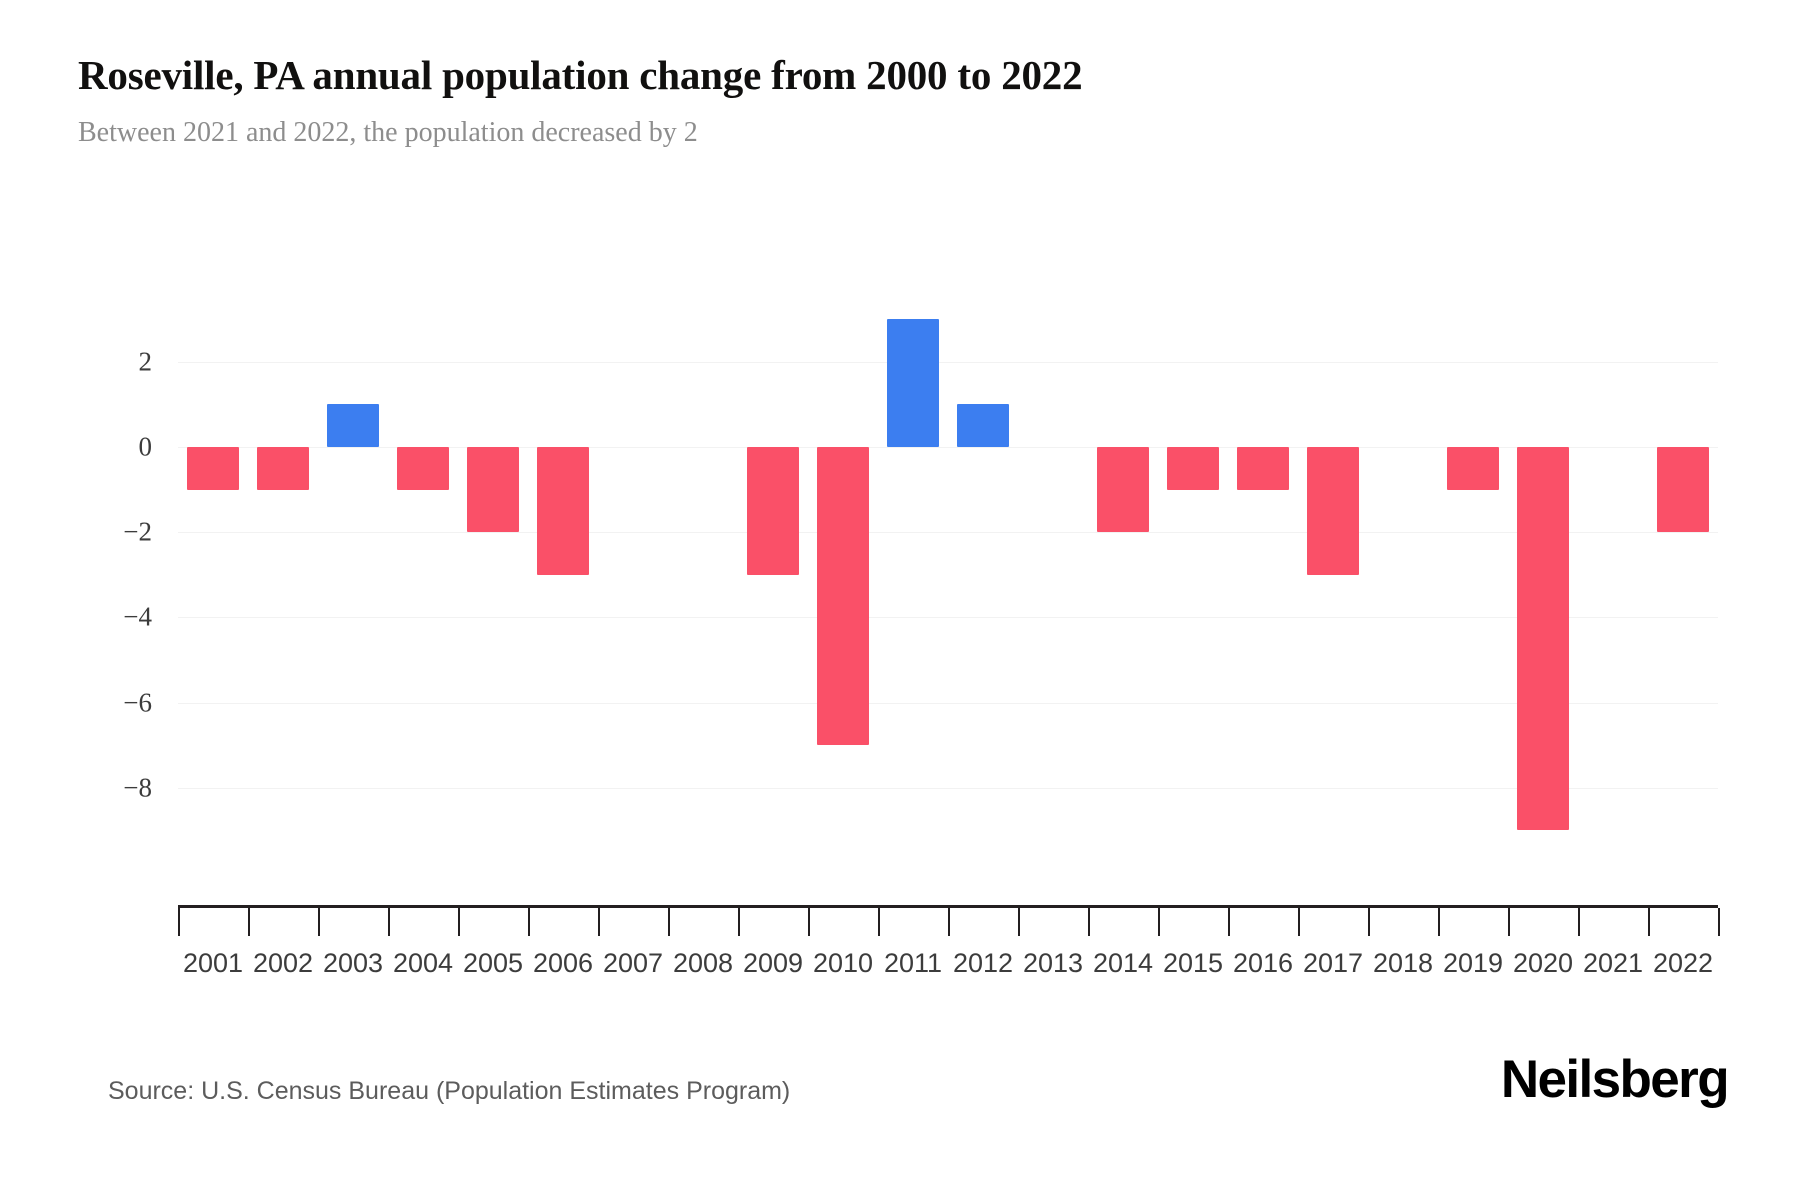 This screenshot has height=1200, width=1800. I want to click on x-axis-tick-label-2001: 2001, so click(213, 963).